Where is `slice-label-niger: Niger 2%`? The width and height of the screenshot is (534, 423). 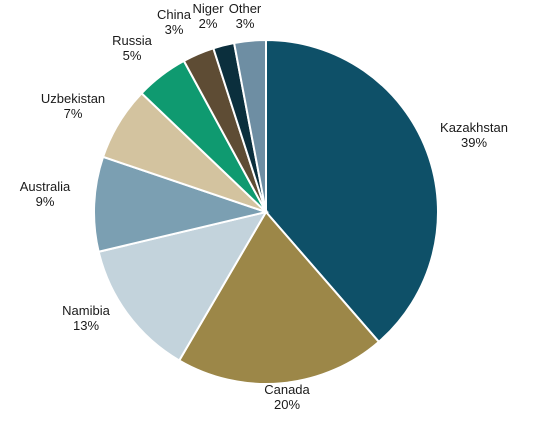
slice-label-niger: Niger 2% is located at coordinates (208, 16).